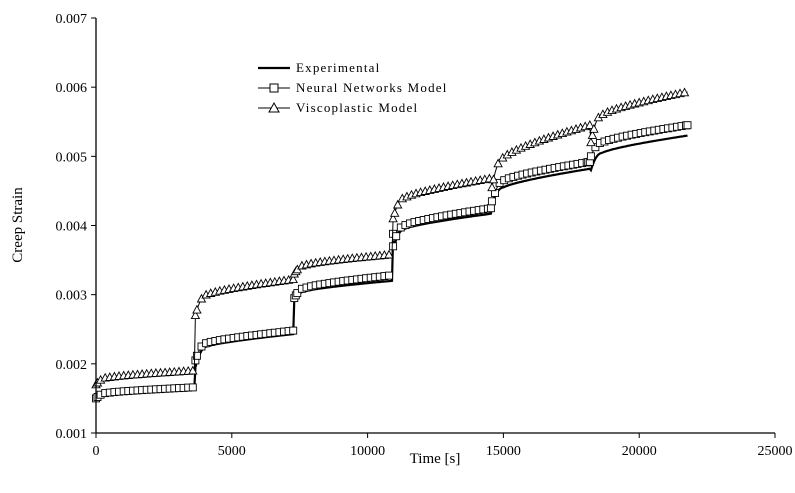 This screenshot has width=795, height=493. Describe the element at coordinates (18, 225) in the screenshot. I see `y-axis-title: Creep Strain` at that location.